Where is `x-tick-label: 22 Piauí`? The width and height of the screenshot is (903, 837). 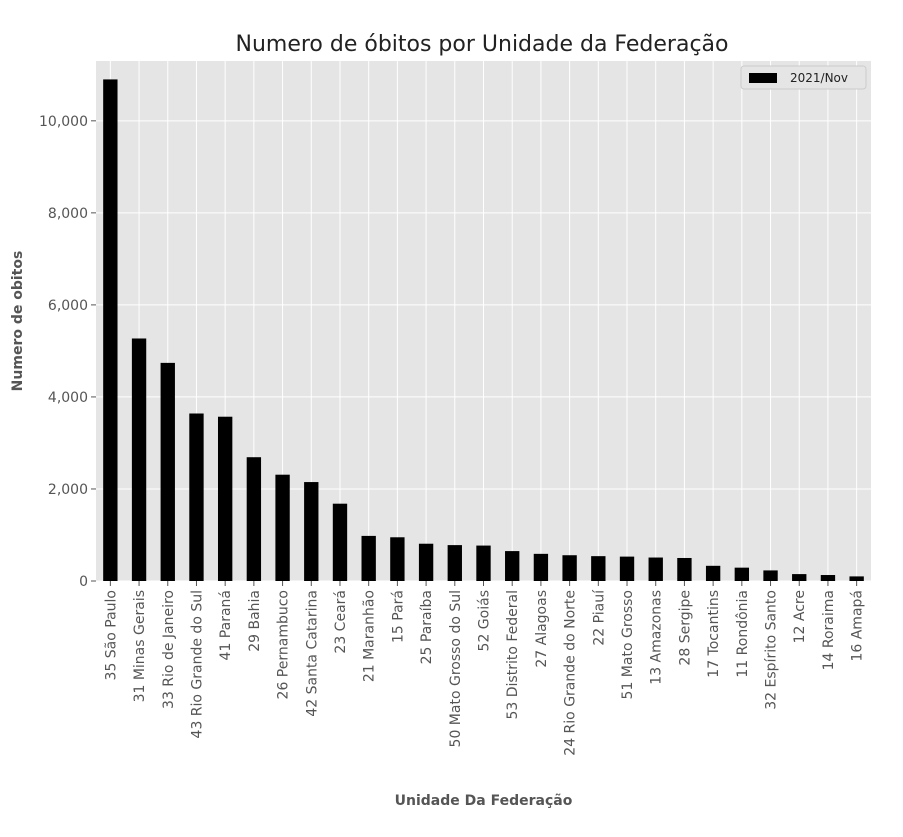 x-tick-label: 22 Piauí is located at coordinates (599, 617).